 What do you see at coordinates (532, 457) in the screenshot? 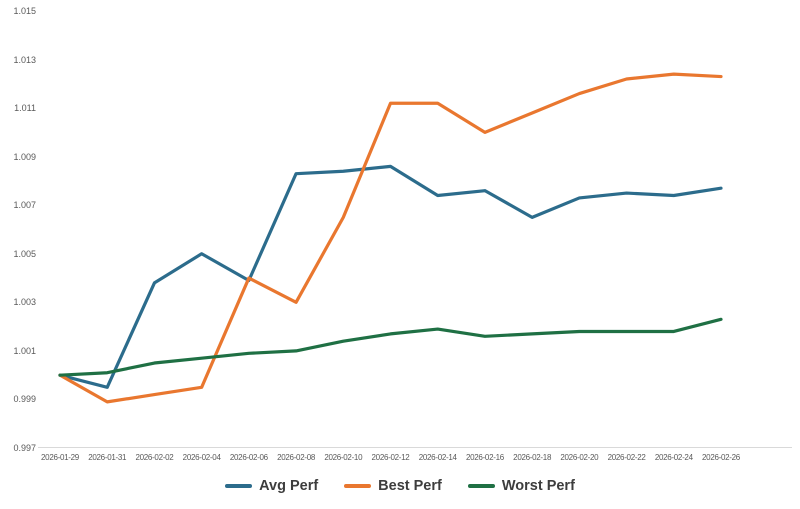
I see `x-axis-tick-label: 2026-02-18` at bounding box center [532, 457].